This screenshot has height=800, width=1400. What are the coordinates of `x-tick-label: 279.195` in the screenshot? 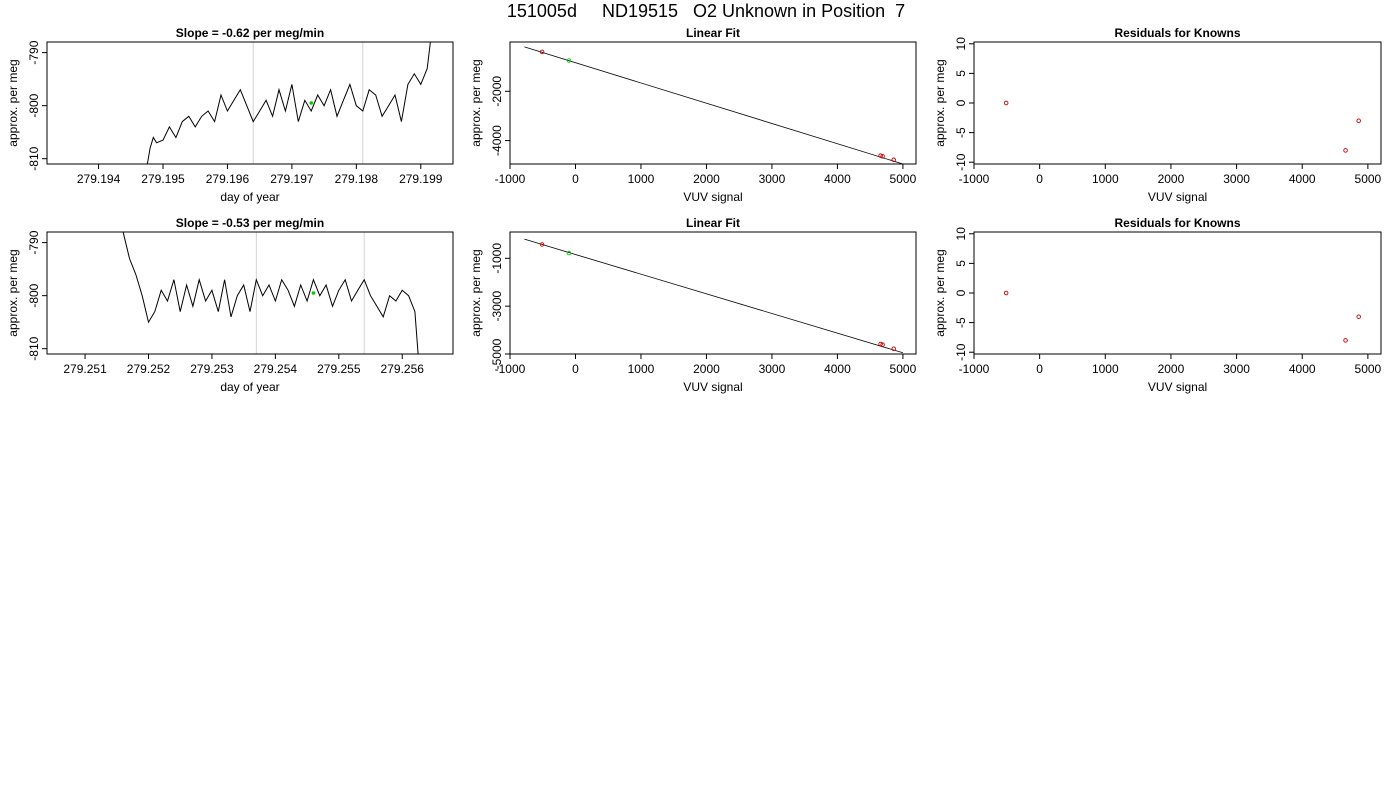 It's located at (163, 179).